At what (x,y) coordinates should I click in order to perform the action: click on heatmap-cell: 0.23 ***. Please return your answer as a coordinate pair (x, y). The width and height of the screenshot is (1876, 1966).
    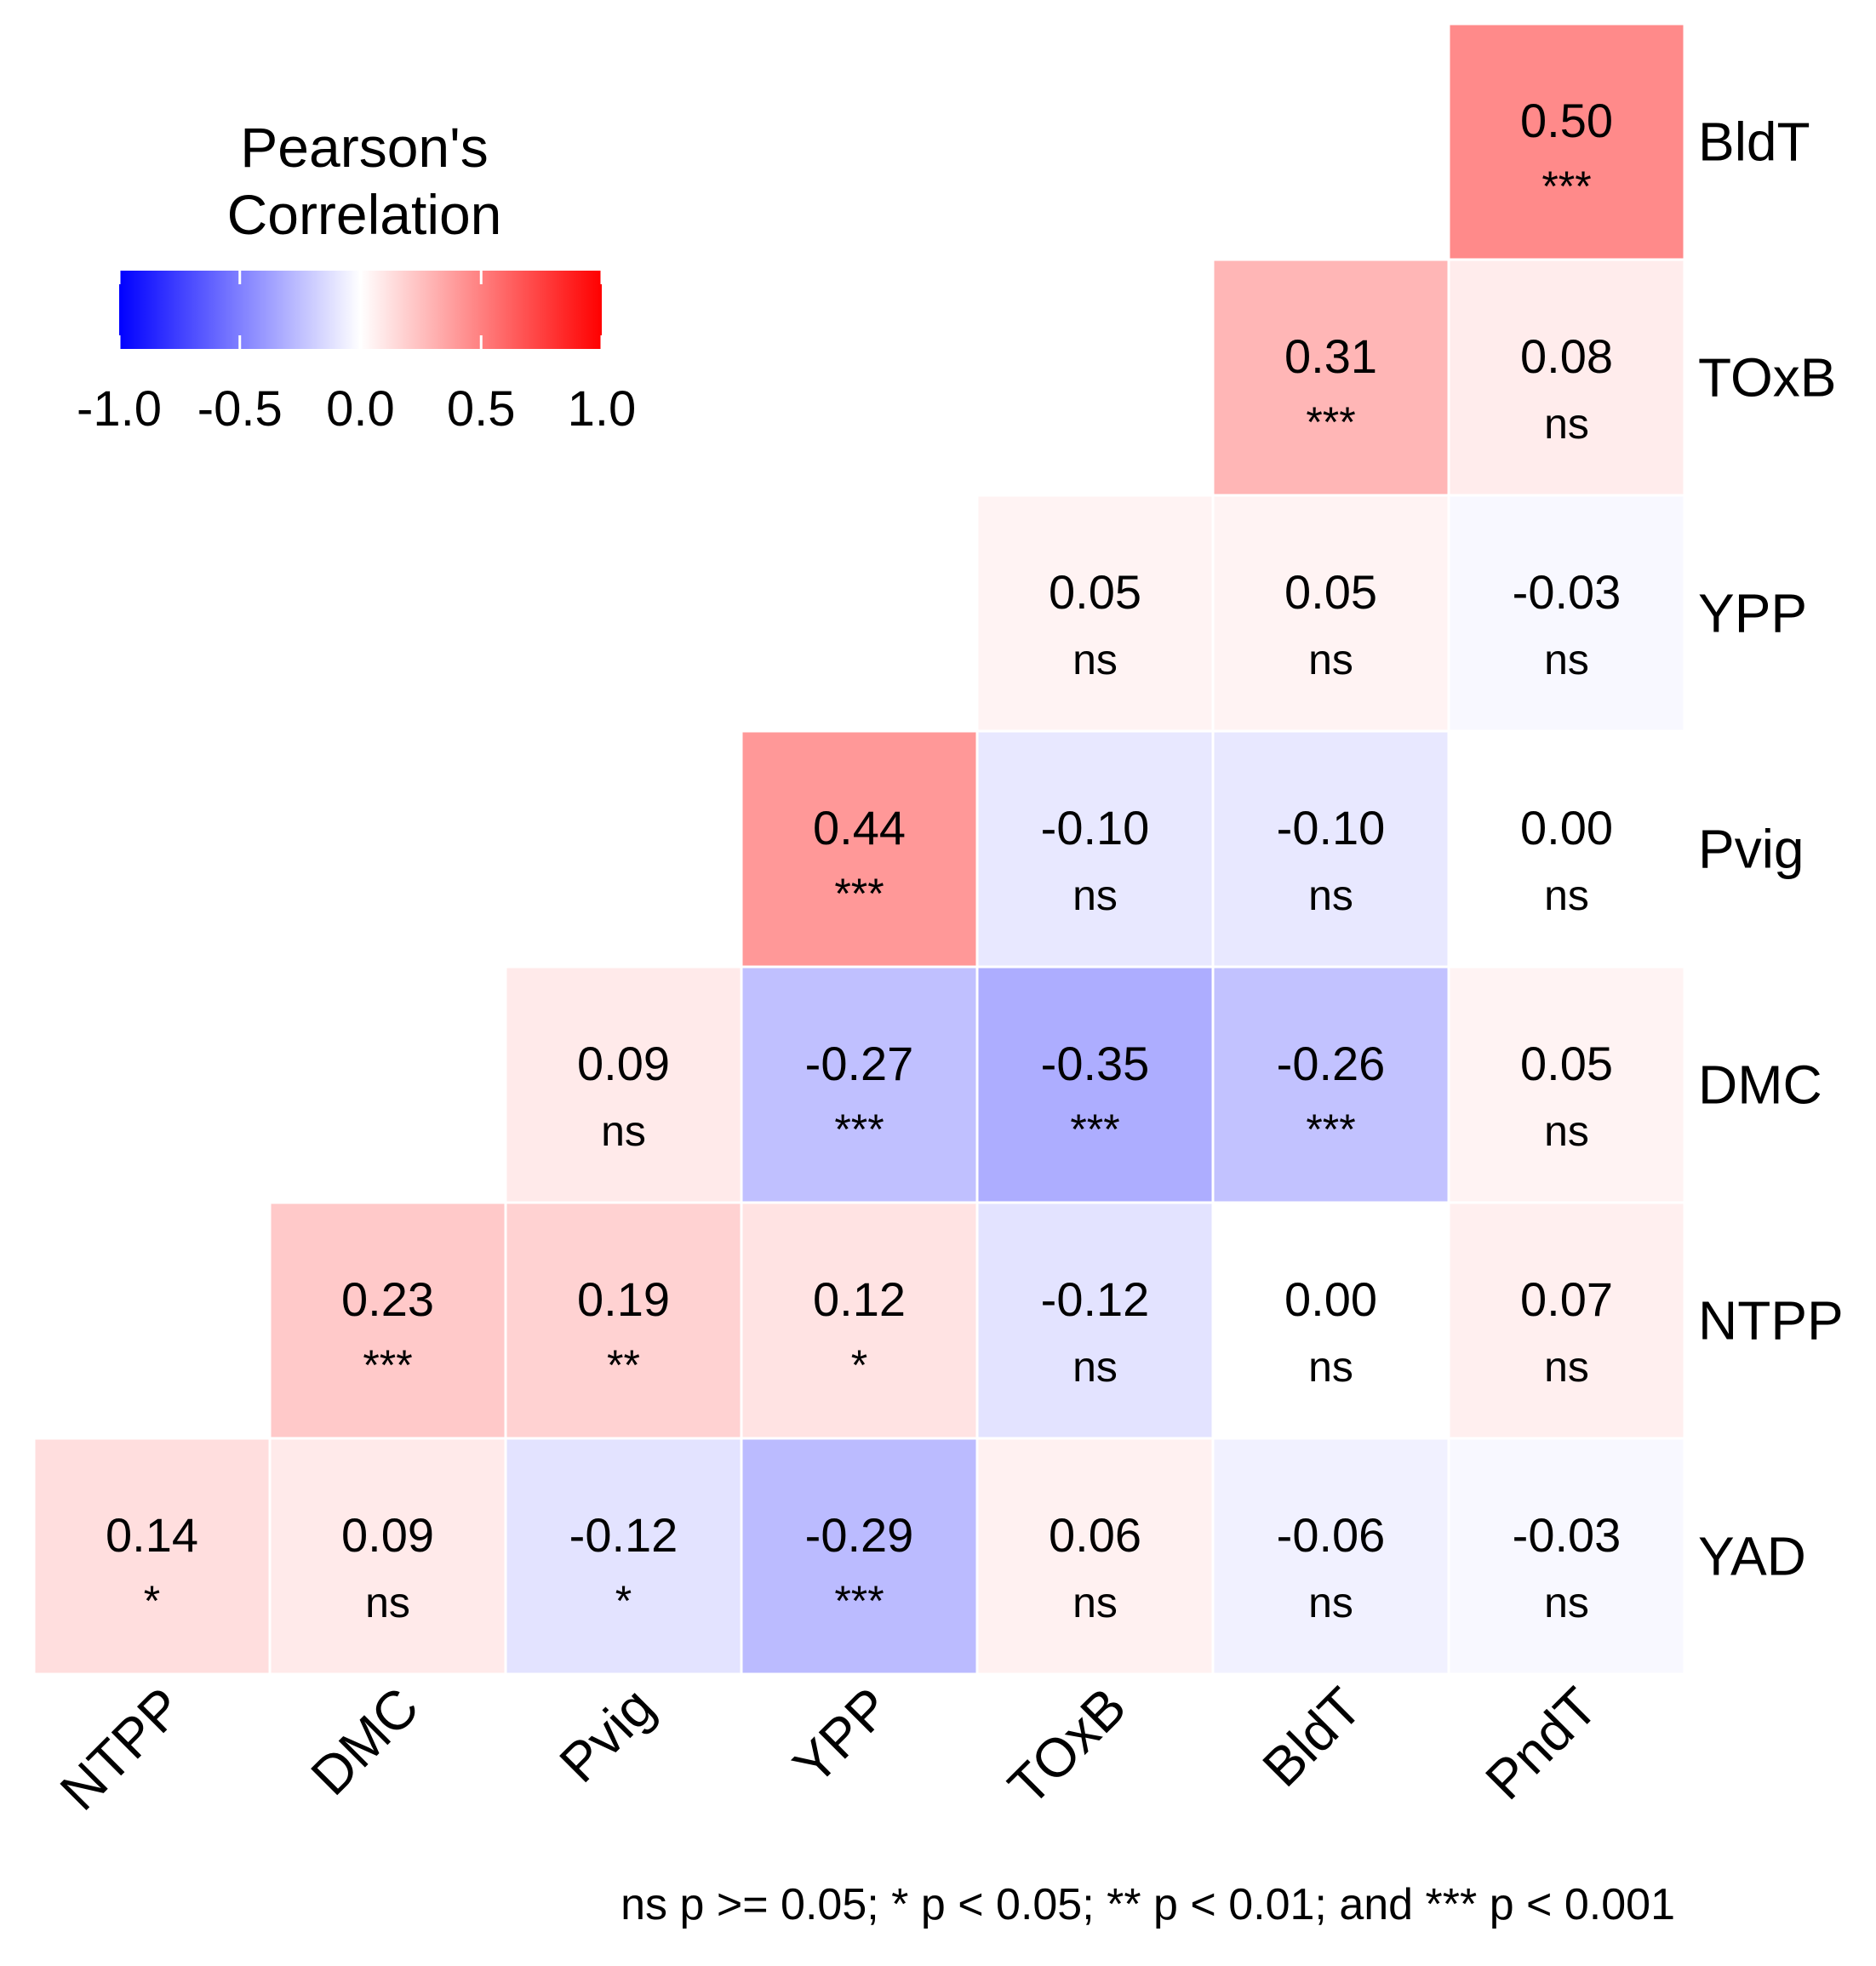
    Looking at the image, I should click on (388, 1320).